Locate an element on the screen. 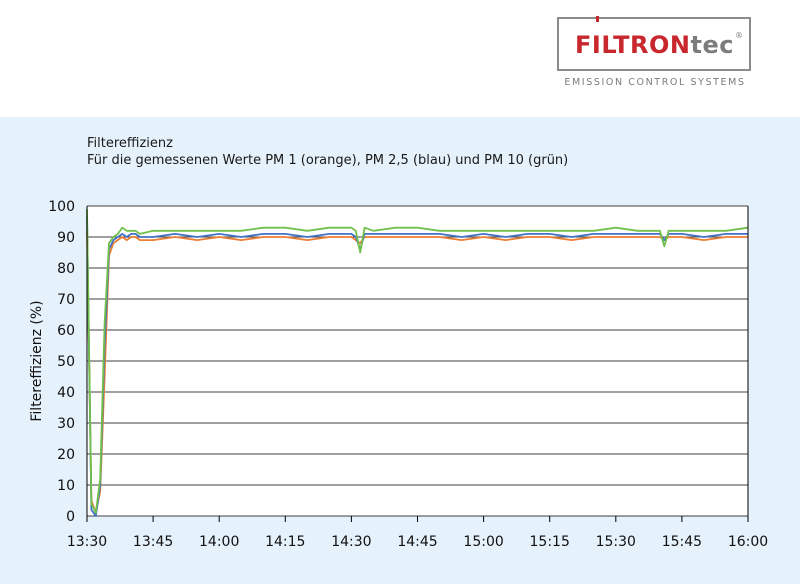 The height and width of the screenshot is (584, 800). y-tick-label: 70 is located at coordinates (66, 300).